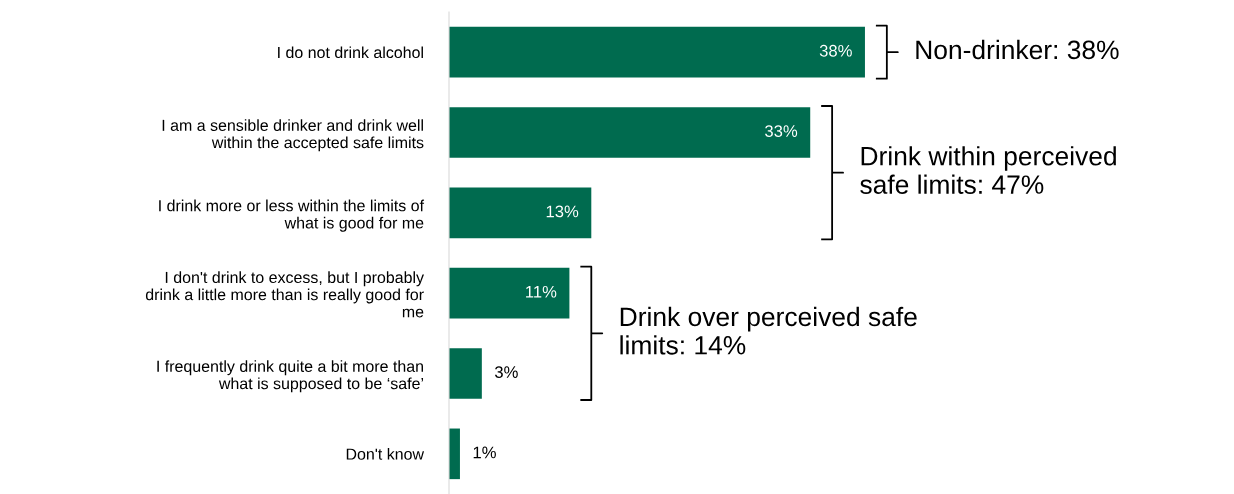  Describe the element at coordinates (988, 170) in the screenshot. I see `annotation: Drink within perceived safe limits: 47%` at that location.